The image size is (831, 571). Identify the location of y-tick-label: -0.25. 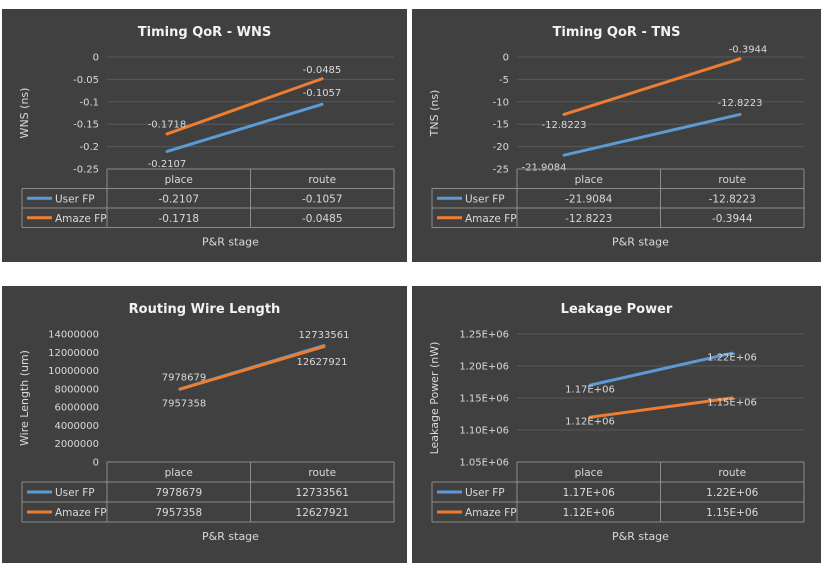
(86, 170).